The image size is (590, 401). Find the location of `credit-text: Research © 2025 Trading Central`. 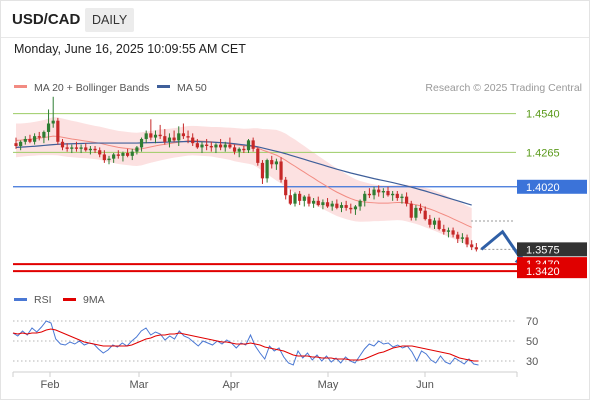

credit-text: Research © 2025 Trading Central is located at coordinates (503, 88).